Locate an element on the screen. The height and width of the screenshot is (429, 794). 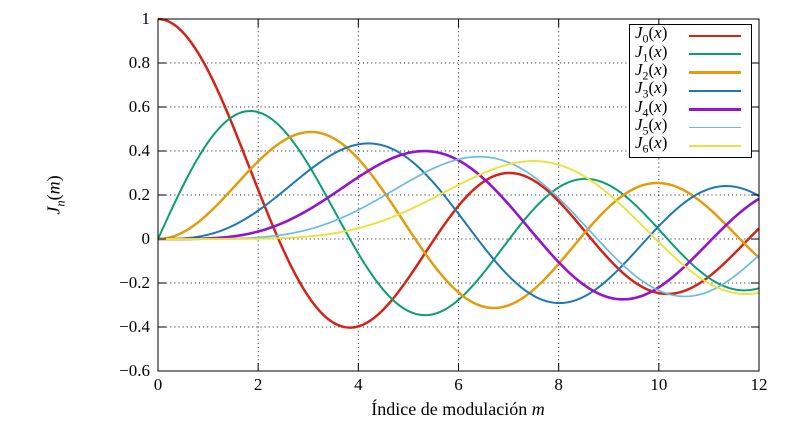
y-tick-label: 0 is located at coordinates (146, 238).